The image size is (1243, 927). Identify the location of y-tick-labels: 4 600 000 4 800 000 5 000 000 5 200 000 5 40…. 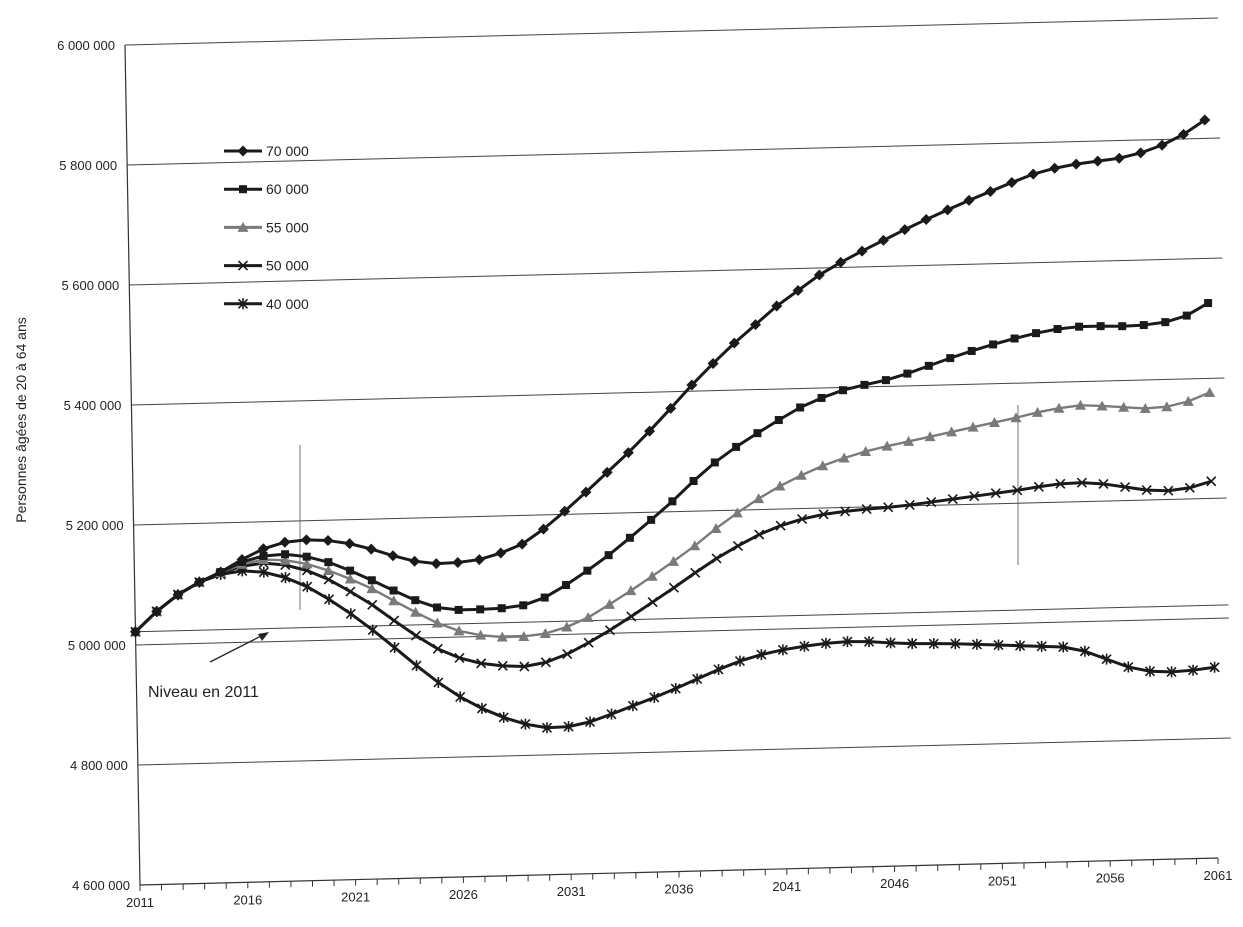
(93, 465).